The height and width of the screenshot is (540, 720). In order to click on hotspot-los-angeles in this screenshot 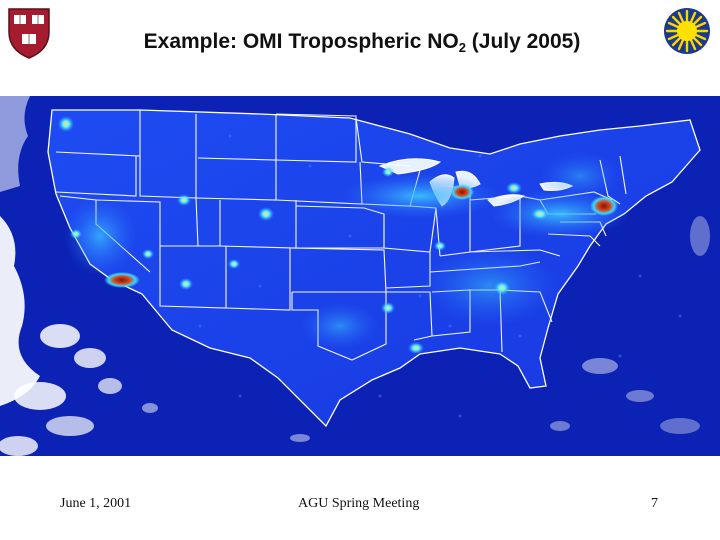, I will do `click(122, 280)`.